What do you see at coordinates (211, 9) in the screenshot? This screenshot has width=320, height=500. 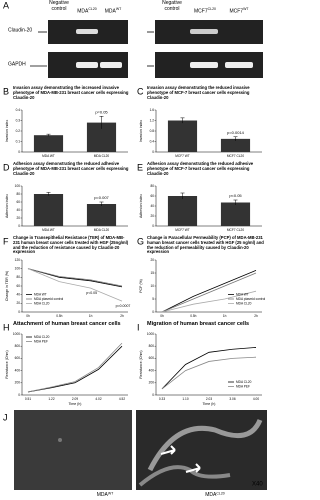 I see `lane-sup: CL20` at bounding box center [211, 9].